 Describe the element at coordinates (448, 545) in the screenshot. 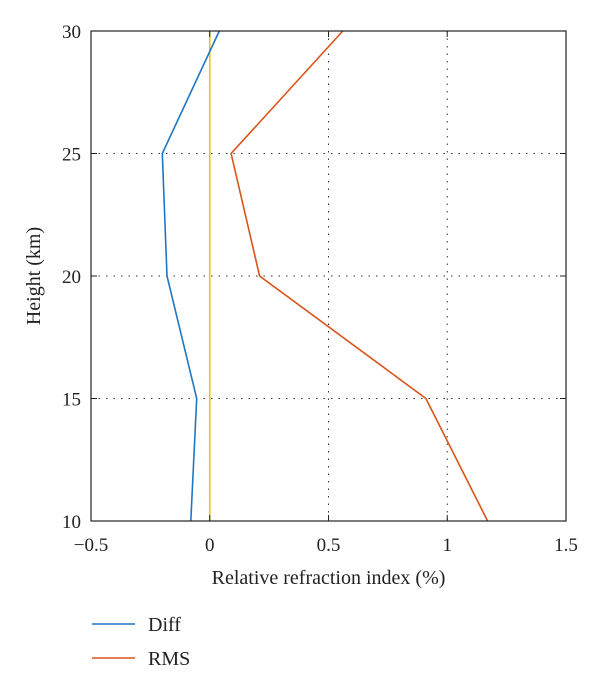

I see `x-tick-label: 1` at that location.